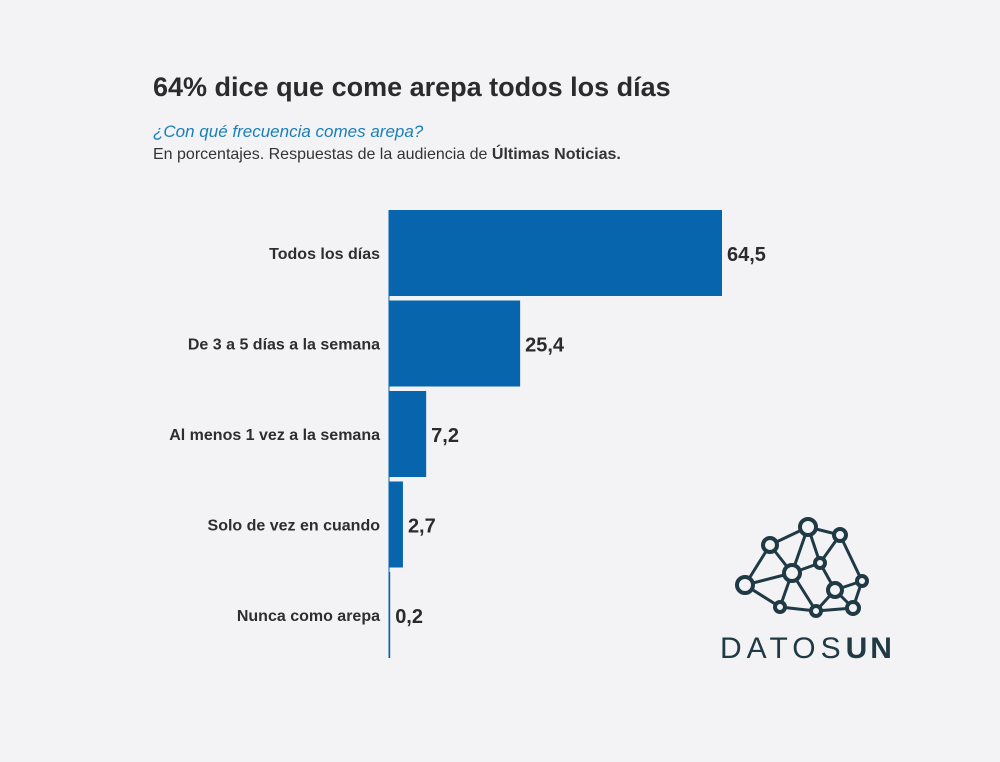 This screenshot has width=1000, height=762. What do you see at coordinates (324, 254) in the screenshot?
I see `category-label-0: Todos los días` at bounding box center [324, 254].